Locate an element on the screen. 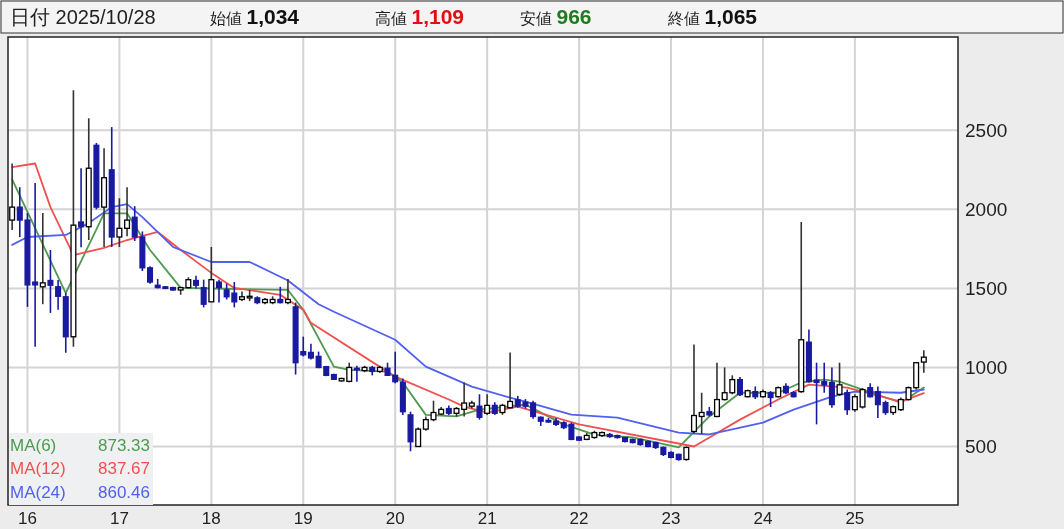 This screenshot has width=1064, height=529. x-tick-label: 25 is located at coordinates (855, 518).